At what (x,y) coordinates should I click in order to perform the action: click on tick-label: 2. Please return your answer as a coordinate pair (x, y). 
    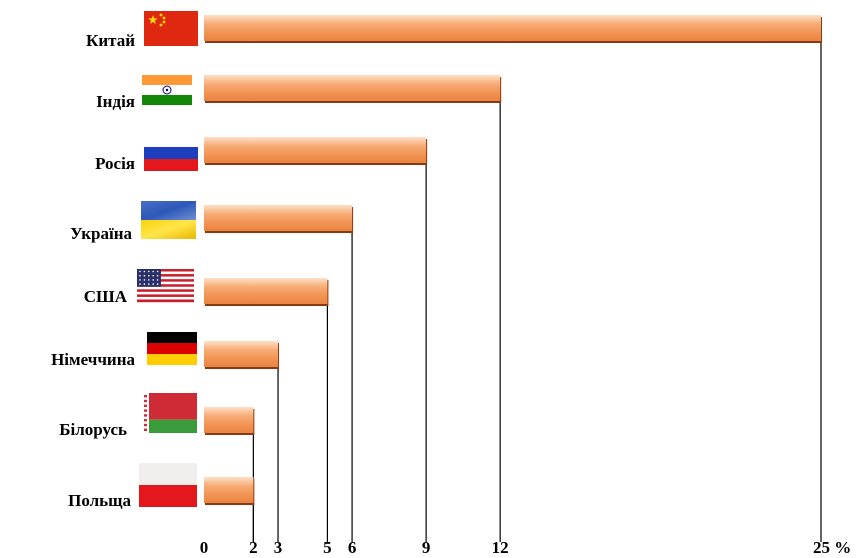
    Looking at the image, I should click on (253, 547).